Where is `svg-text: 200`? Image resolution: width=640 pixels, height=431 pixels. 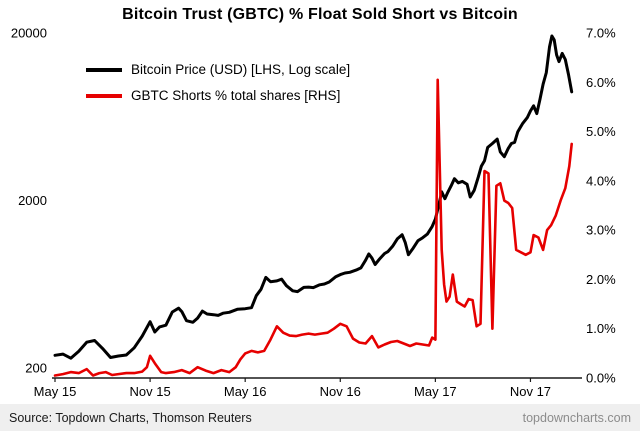
svg-text: 200 is located at coordinates (36, 368).